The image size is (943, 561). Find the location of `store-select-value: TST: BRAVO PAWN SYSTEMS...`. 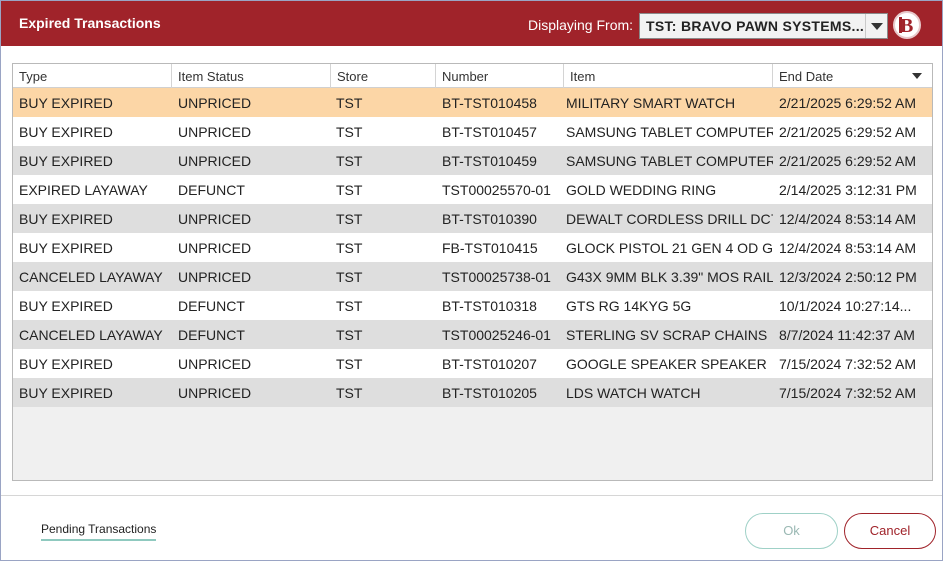

store-select-value: TST: BRAVO PAWN SYSTEMS... is located at coordinates (755, 26).